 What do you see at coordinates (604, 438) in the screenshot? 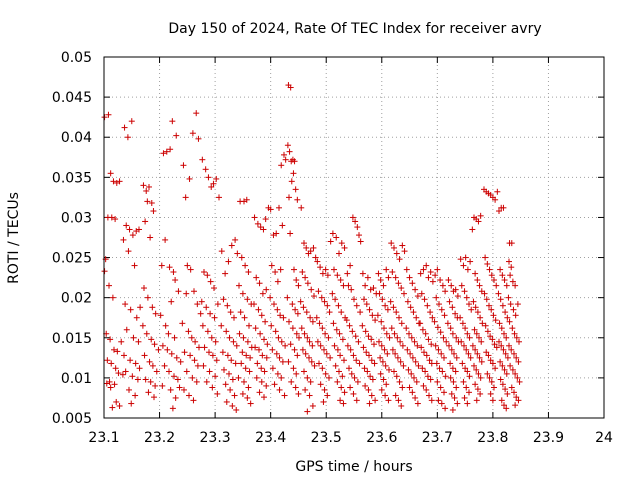
I see `x-tick-label: 24` at bounding box center [604, 438].